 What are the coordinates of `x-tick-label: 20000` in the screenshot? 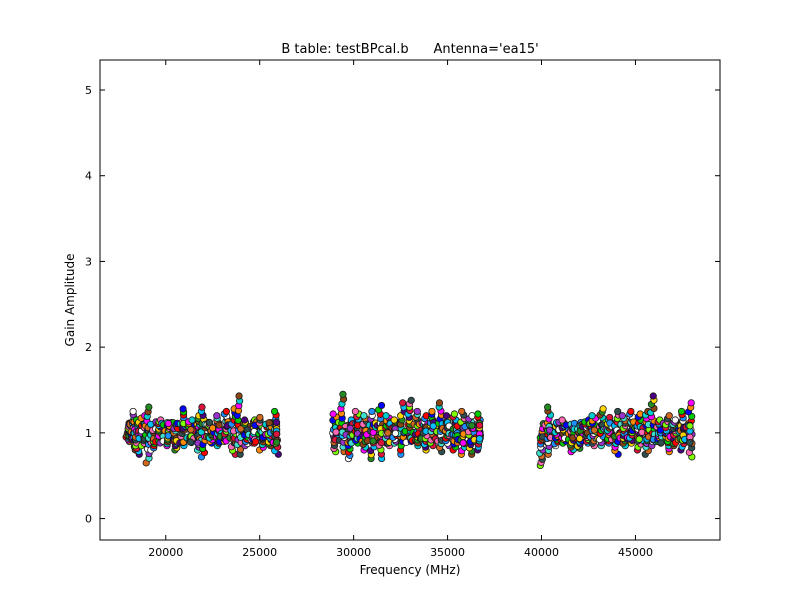 It's located at (165, 552).